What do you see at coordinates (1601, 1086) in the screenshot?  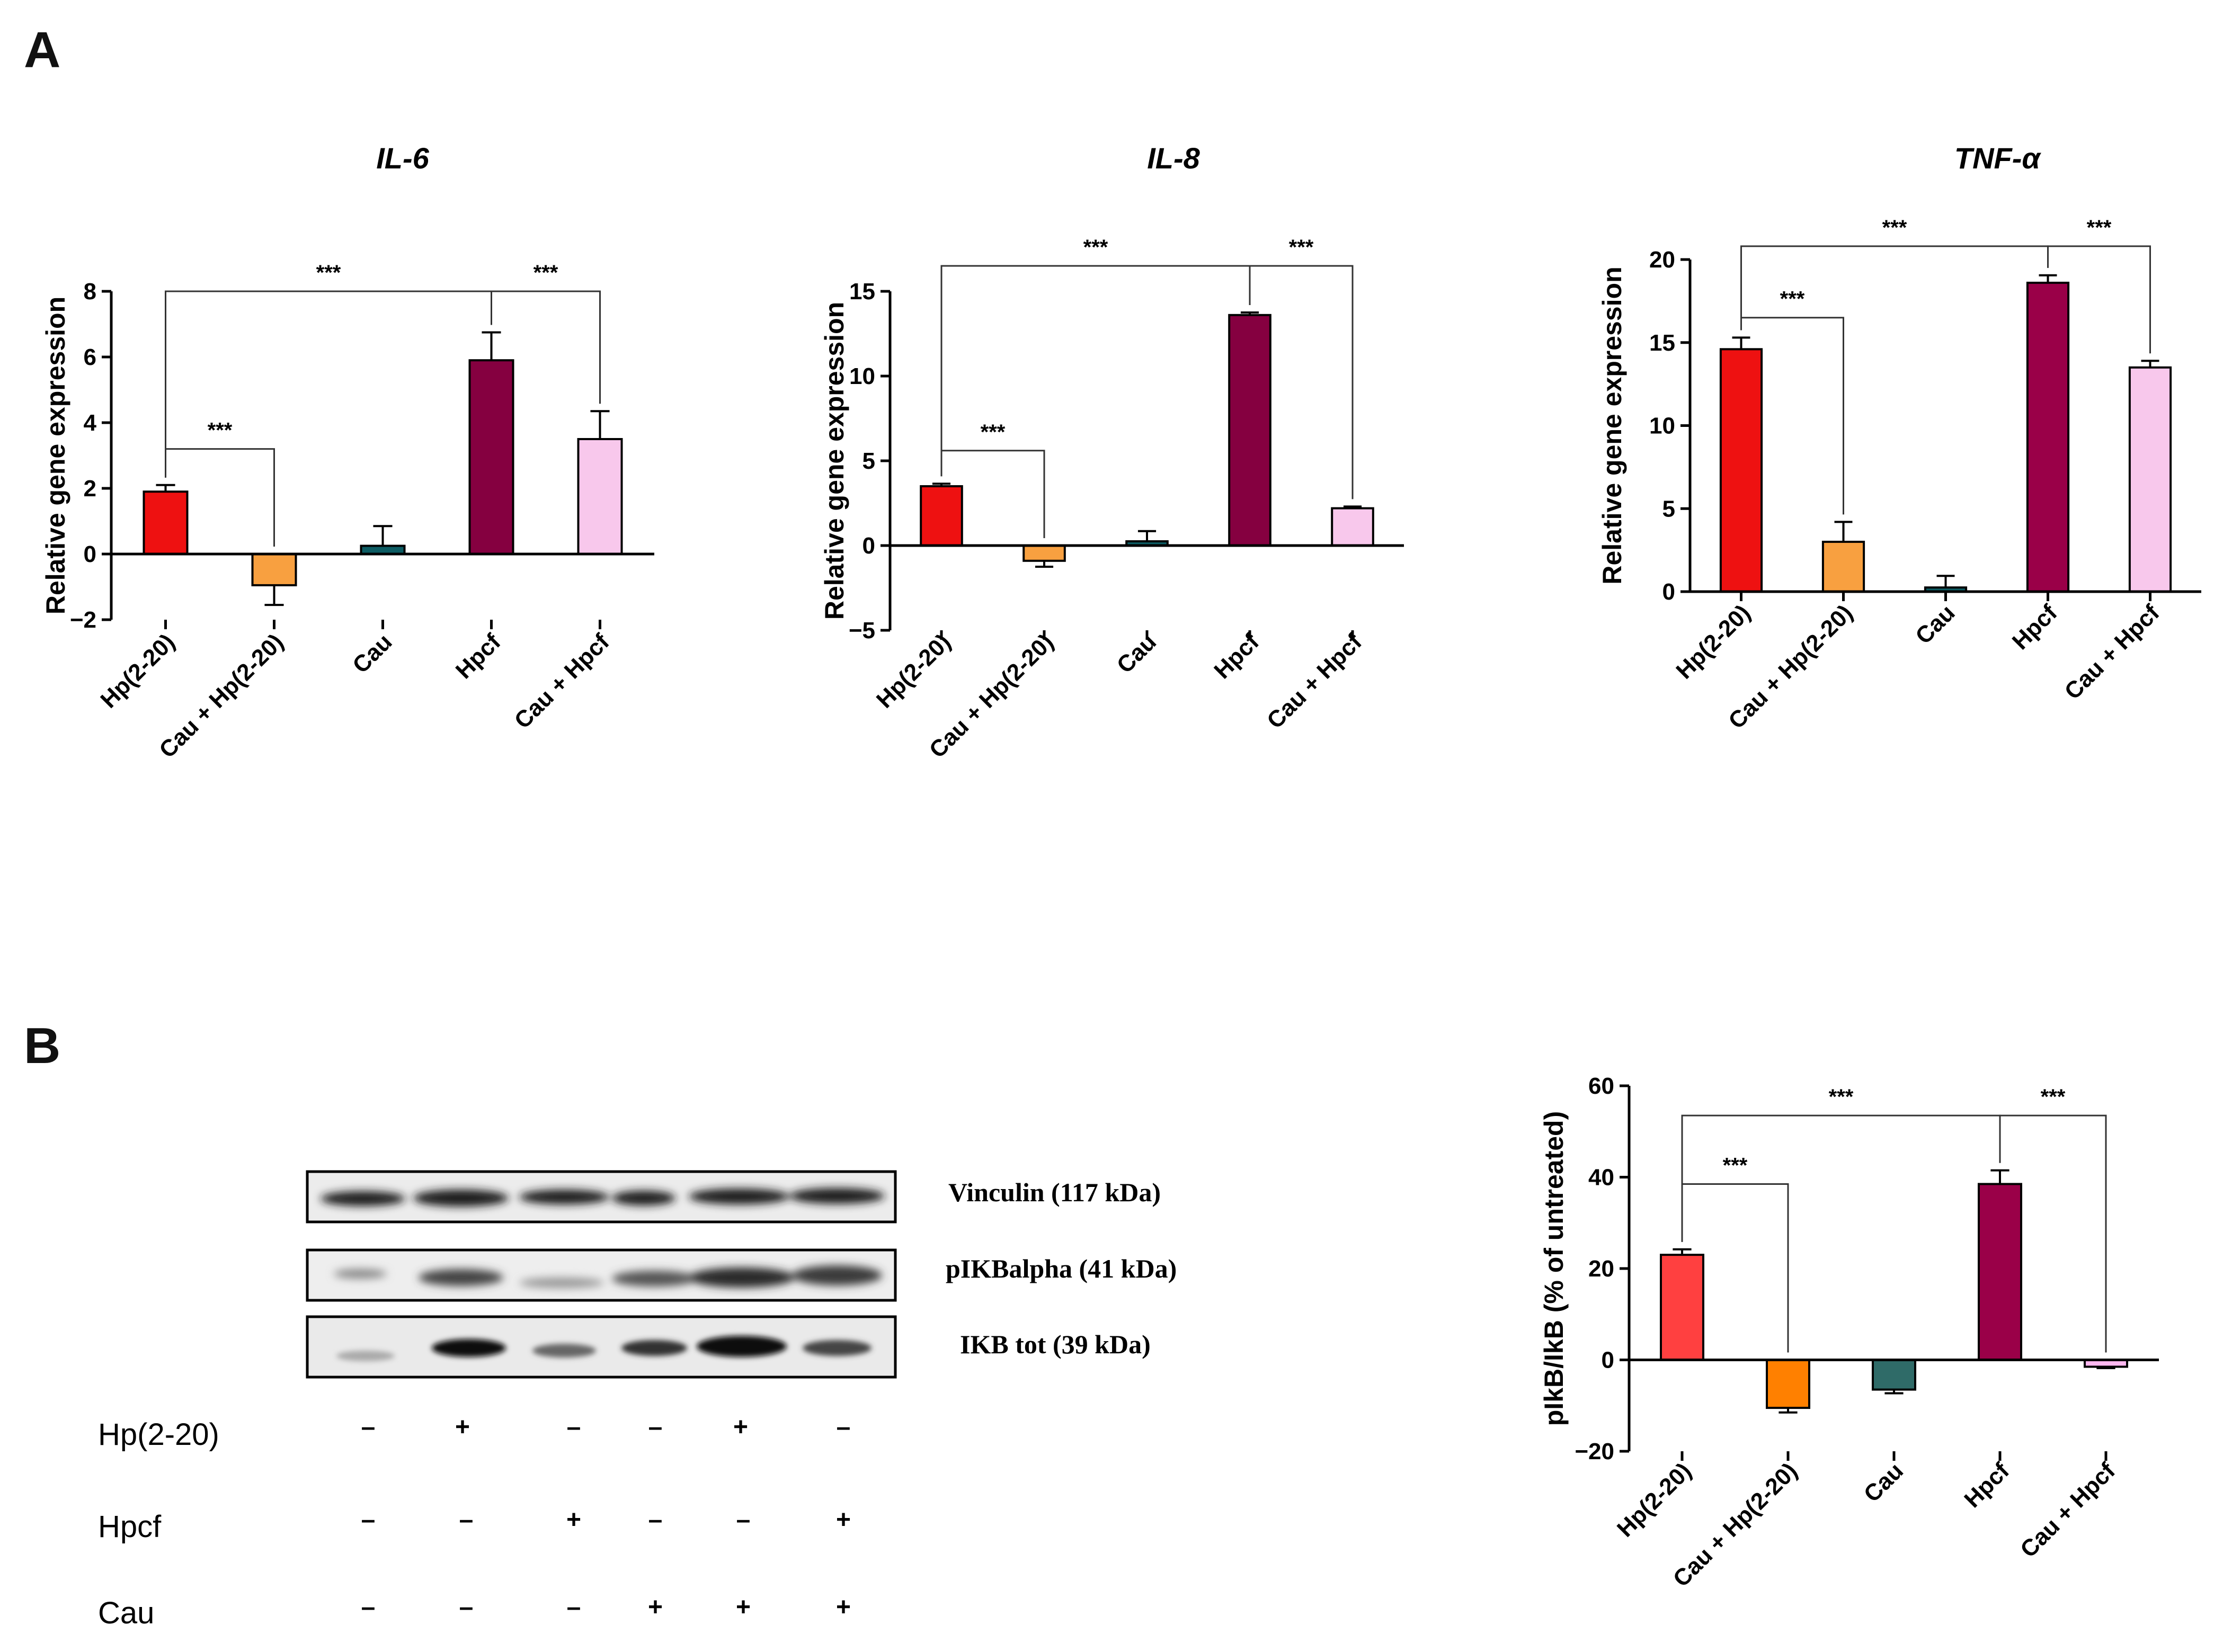 I see `y-tick-label: 60` at bounding box center [1601, 1086].